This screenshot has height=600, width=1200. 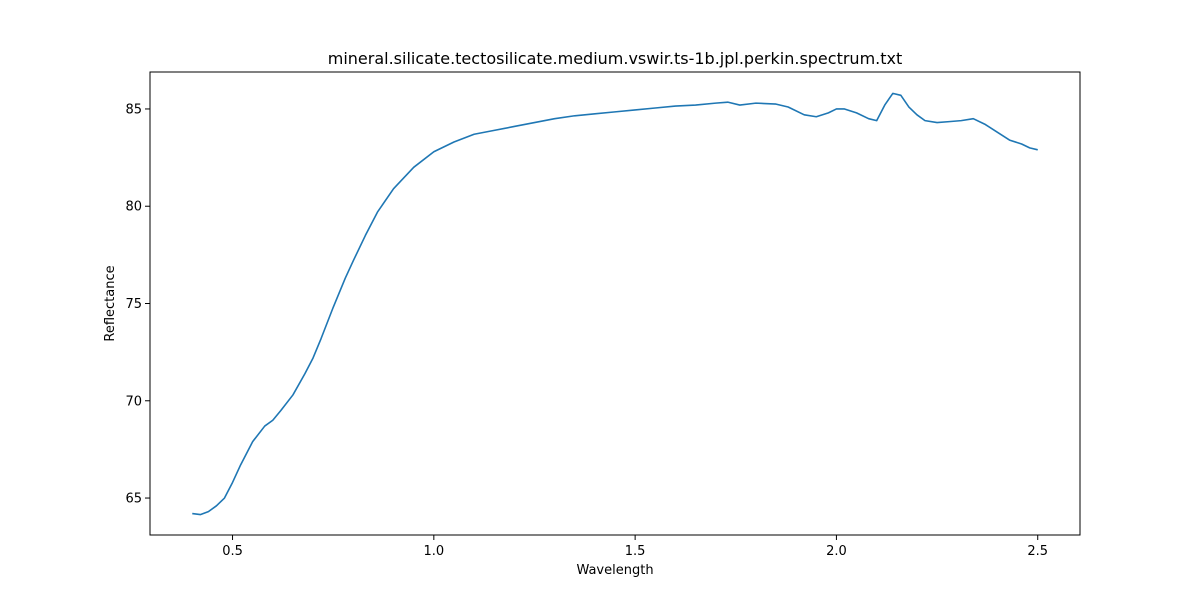 I want to click on x-tick-label: 1.5, so click(x=635, y=551).